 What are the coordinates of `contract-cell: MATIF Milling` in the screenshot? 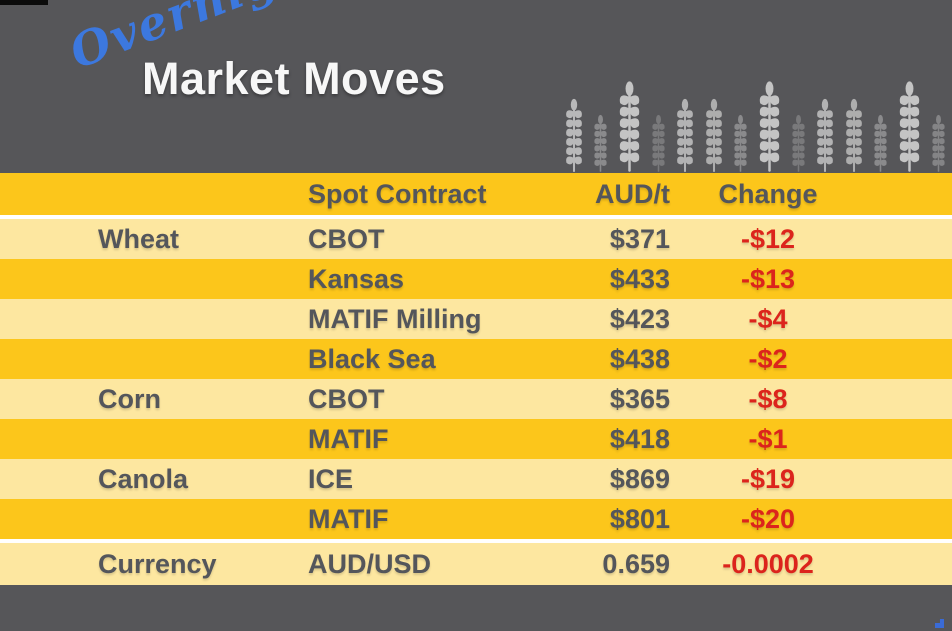 It's located at (395, 318).